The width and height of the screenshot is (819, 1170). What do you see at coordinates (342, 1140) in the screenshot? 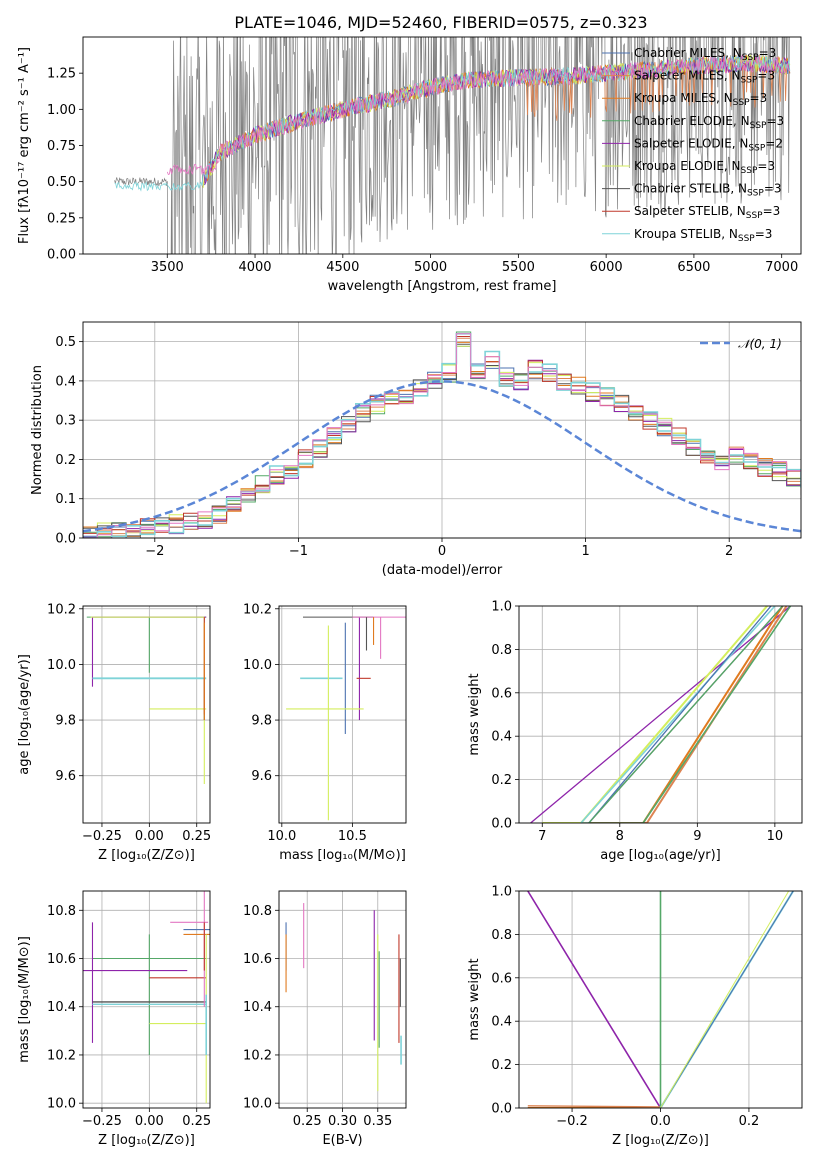
I see `x-axis-label: E(B-V)` at bounding box center [342, 1140].